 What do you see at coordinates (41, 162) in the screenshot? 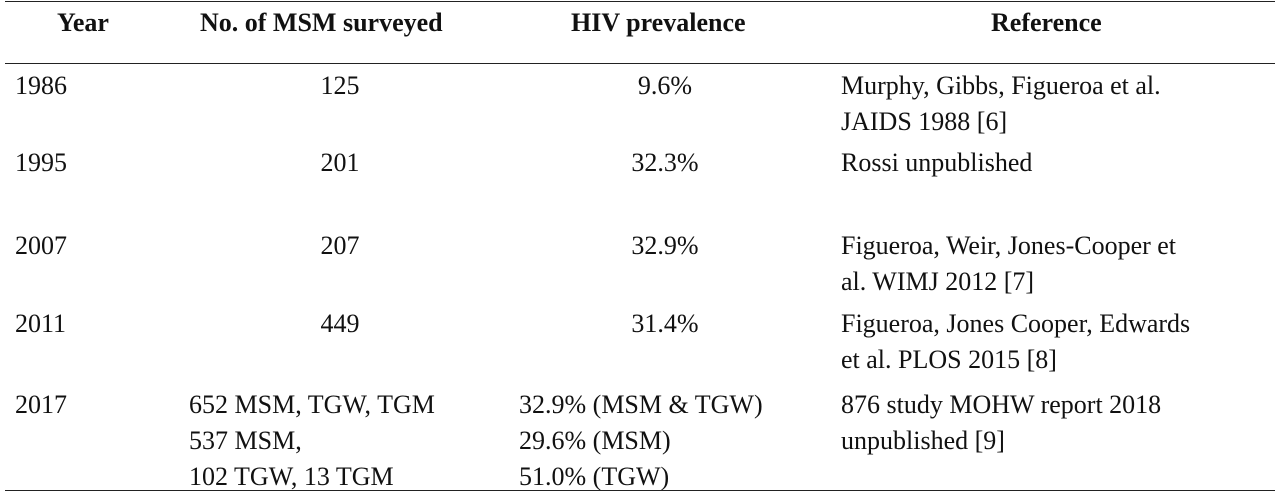
I see `row-1995-year: 1995` at bounding box center [41, 162].